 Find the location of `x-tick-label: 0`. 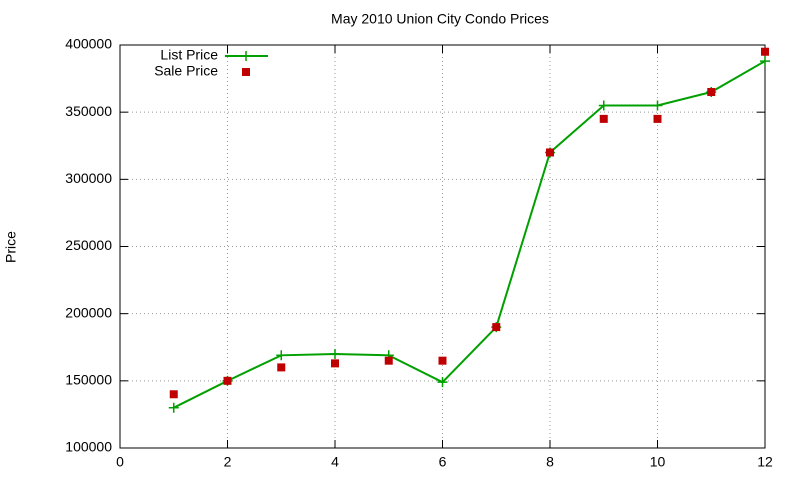

x-tick-label: 0 is located at coordinates (120, 462).